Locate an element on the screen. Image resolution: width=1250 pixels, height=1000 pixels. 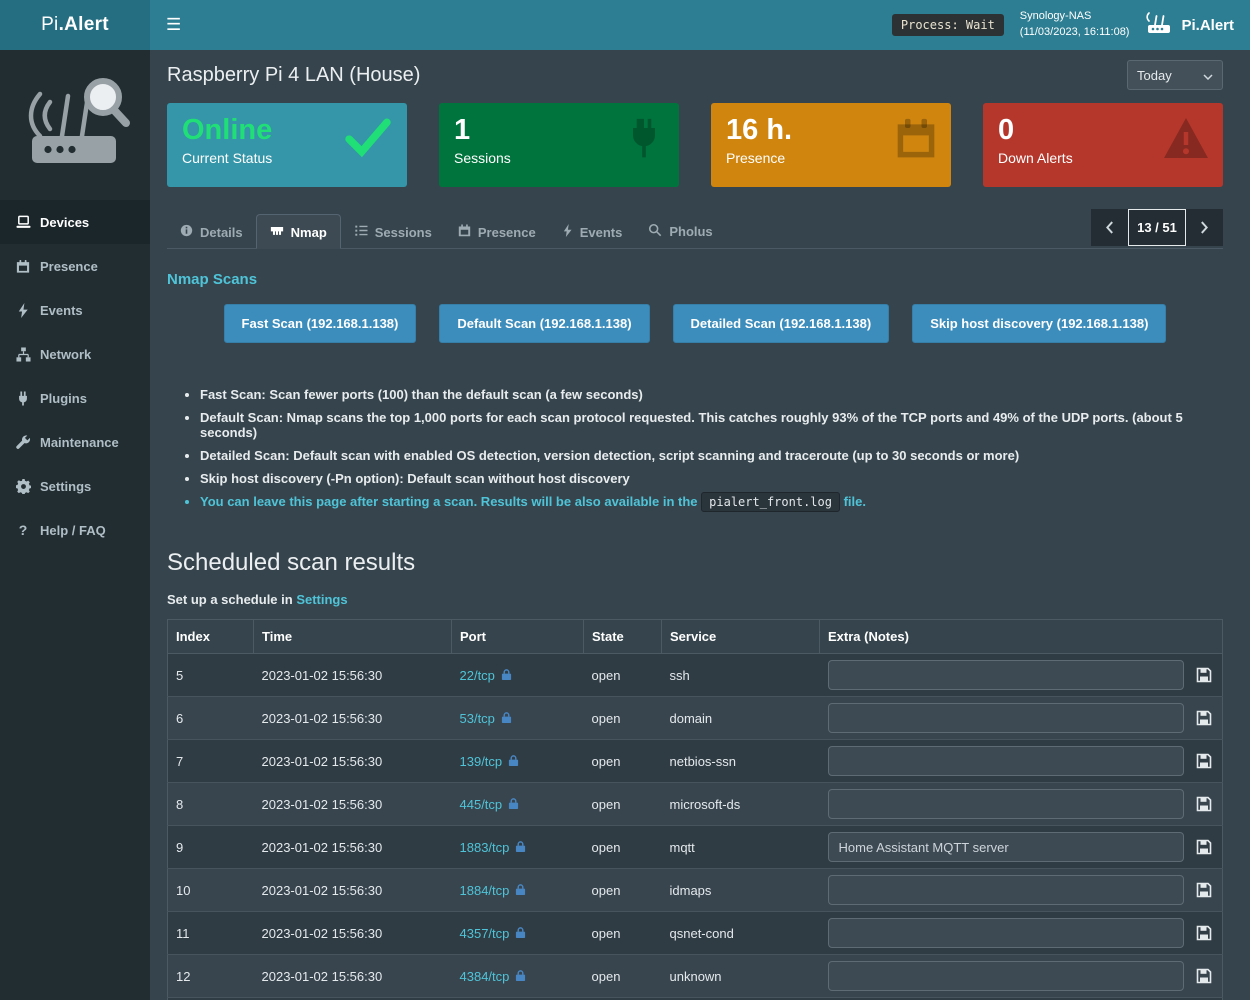
sidebar-item-maintenance: Maintenance is located at coordinates (75, 442).